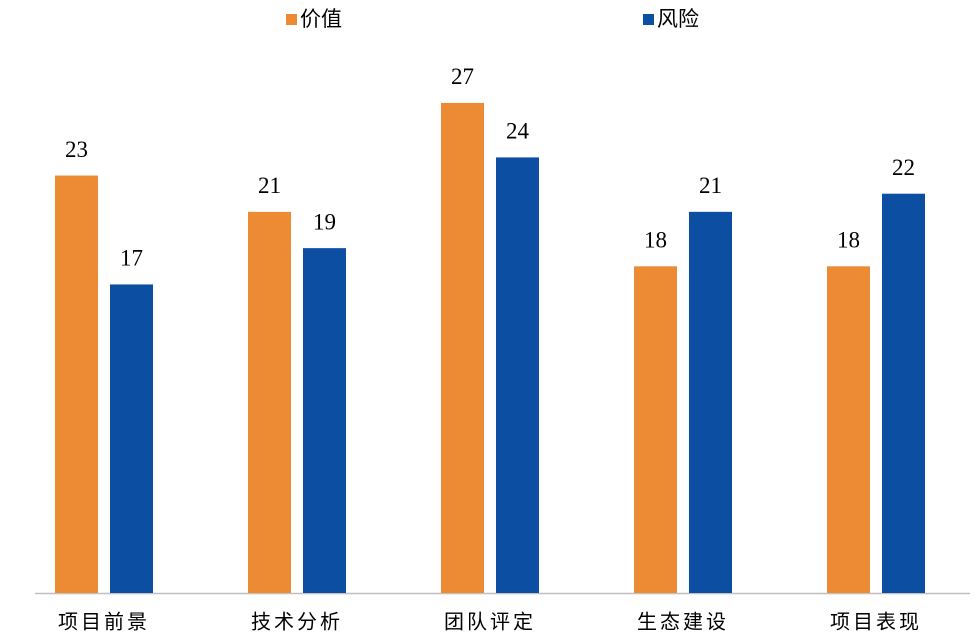  I want to click on x-tick-label: 生态建设, so click(683, 622).